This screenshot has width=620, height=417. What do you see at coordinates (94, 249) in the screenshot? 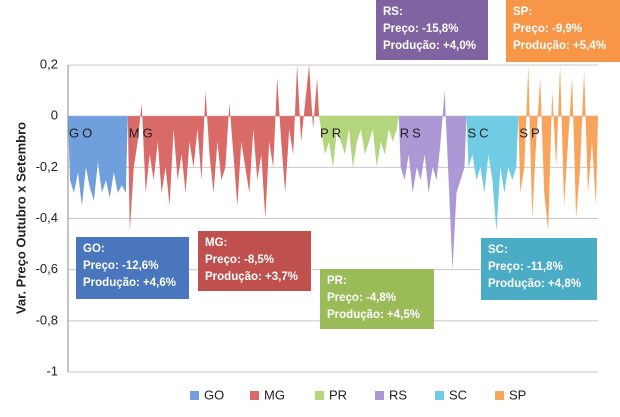
I see `annotation-text: GO:` at bounding box center [94, 249].